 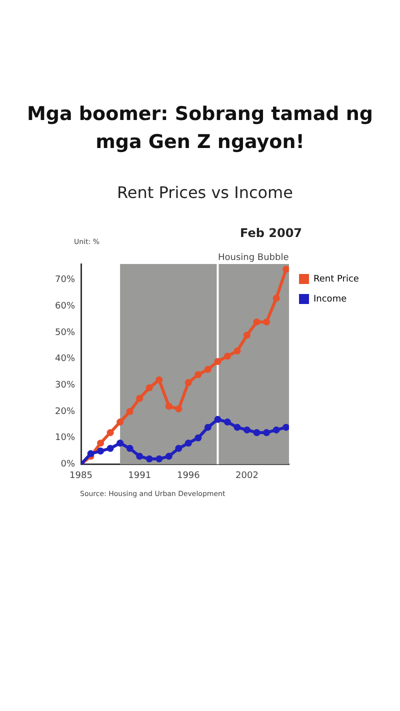 What do you see at coordinates (65, 306) in the screenshot?
I see `y-tick-label: 60%` at bounding box center [65, 306].